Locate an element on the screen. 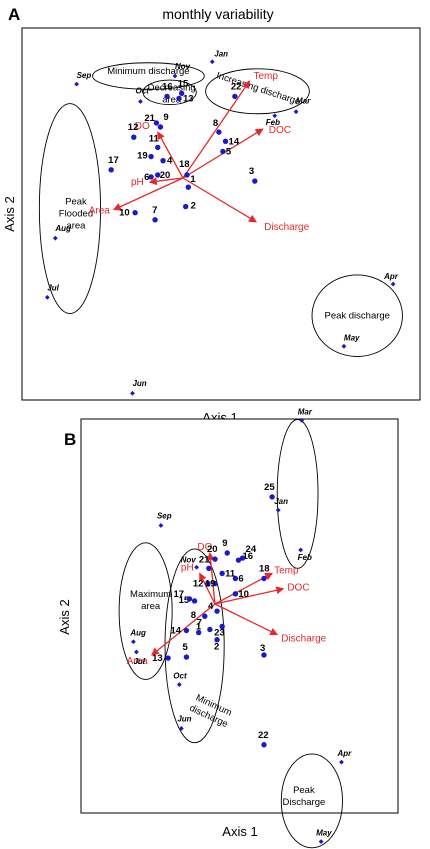  panel-letter-a: A is located at coordinates (14, 14).